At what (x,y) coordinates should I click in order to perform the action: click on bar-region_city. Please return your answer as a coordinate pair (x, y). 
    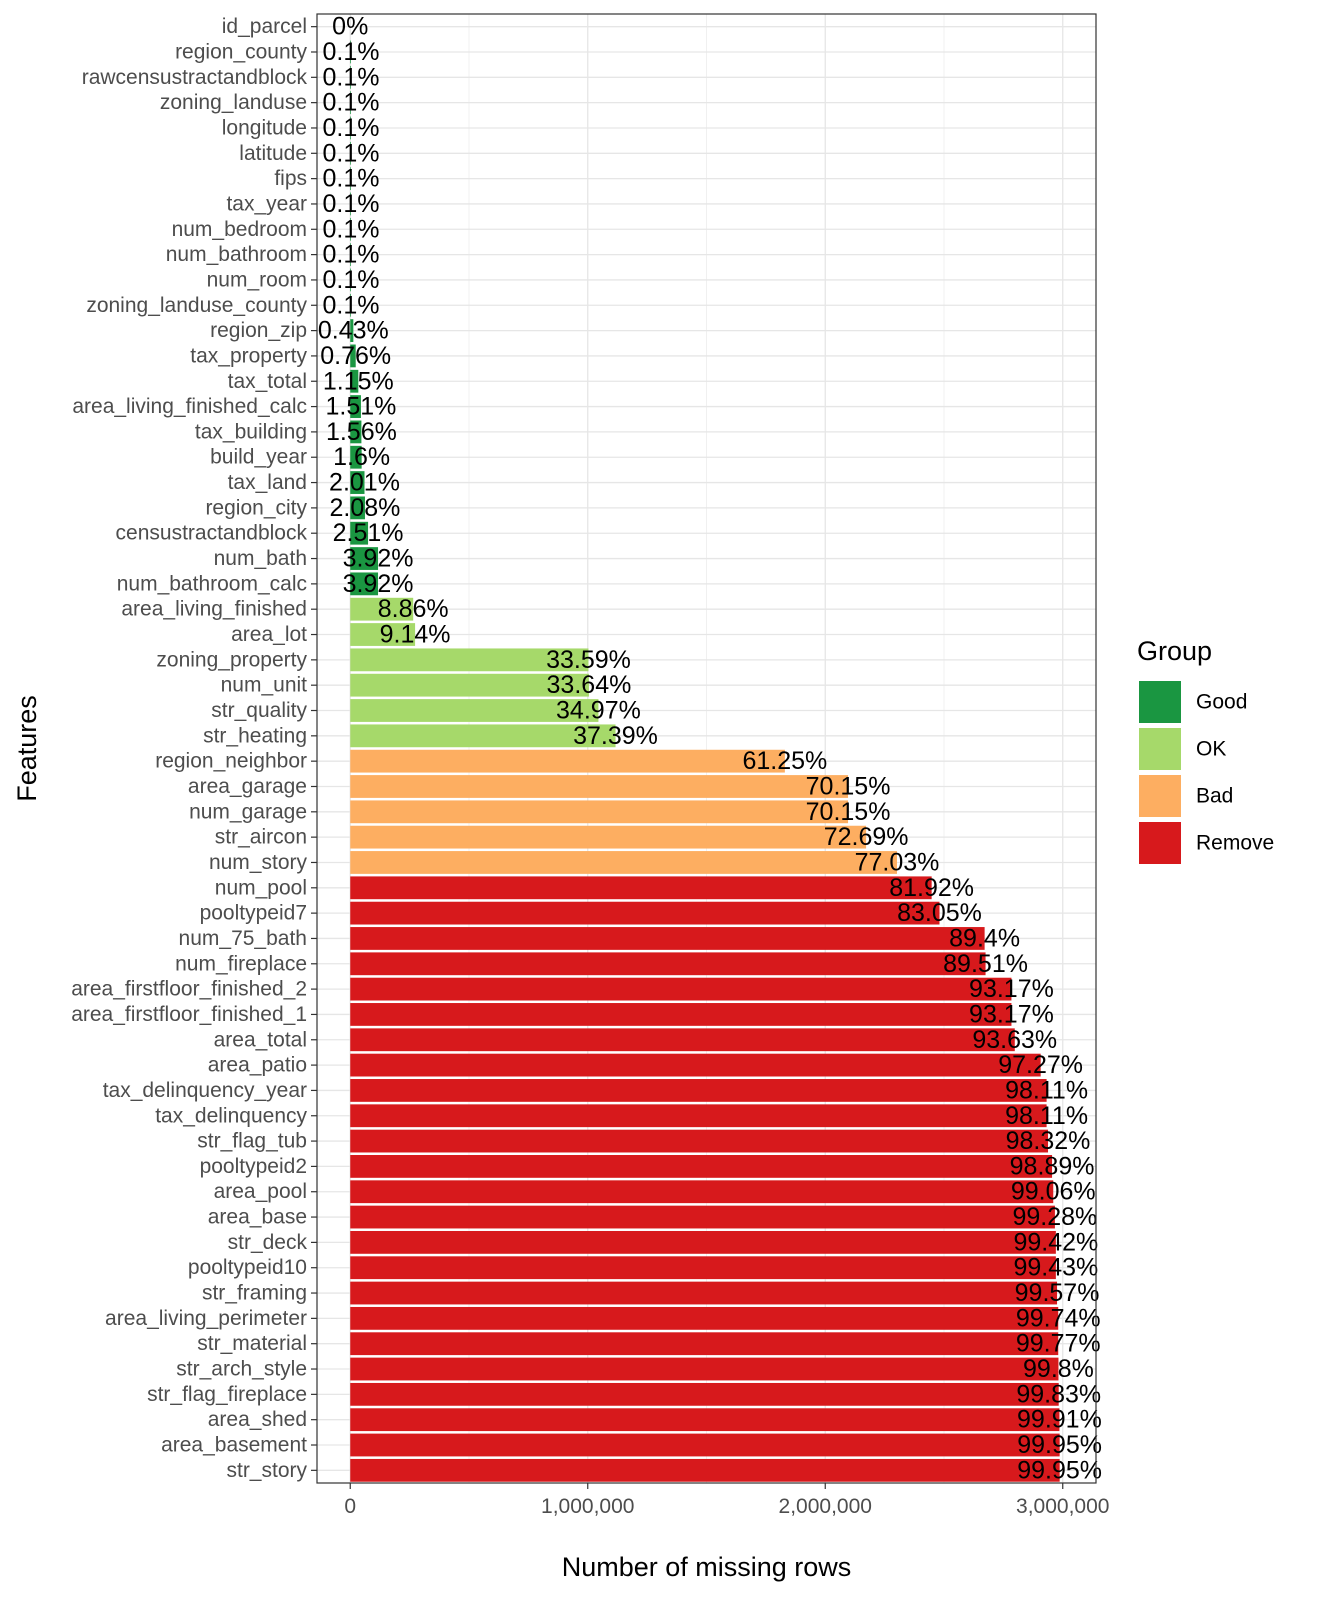
    Looking at the image, I should click on (357, 508).